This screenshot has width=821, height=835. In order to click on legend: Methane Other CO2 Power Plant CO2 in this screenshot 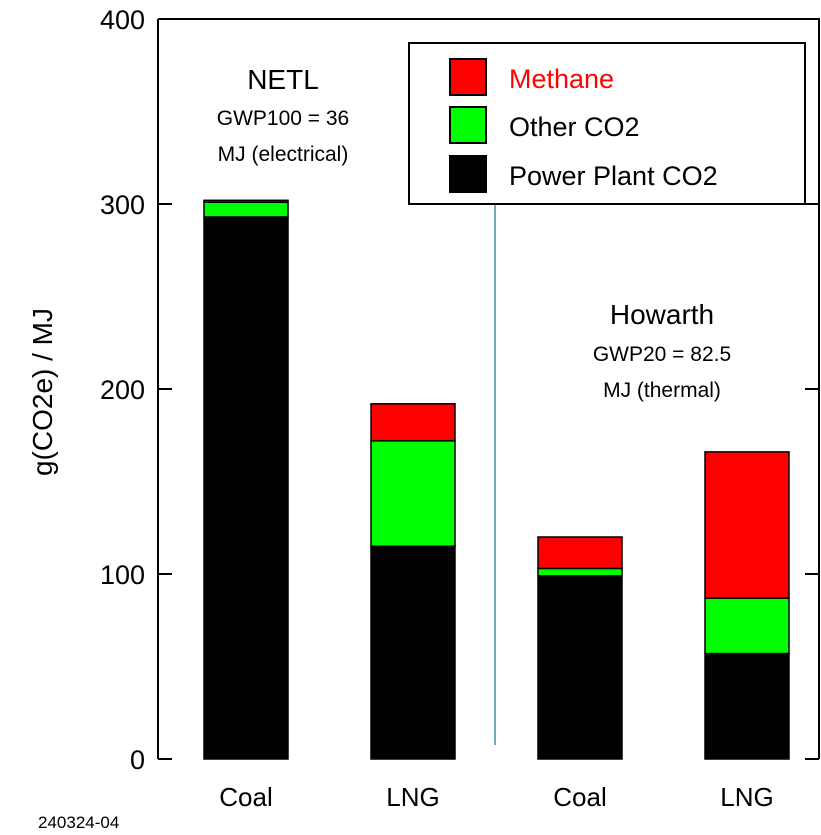, I will do `click(607, 123)`.